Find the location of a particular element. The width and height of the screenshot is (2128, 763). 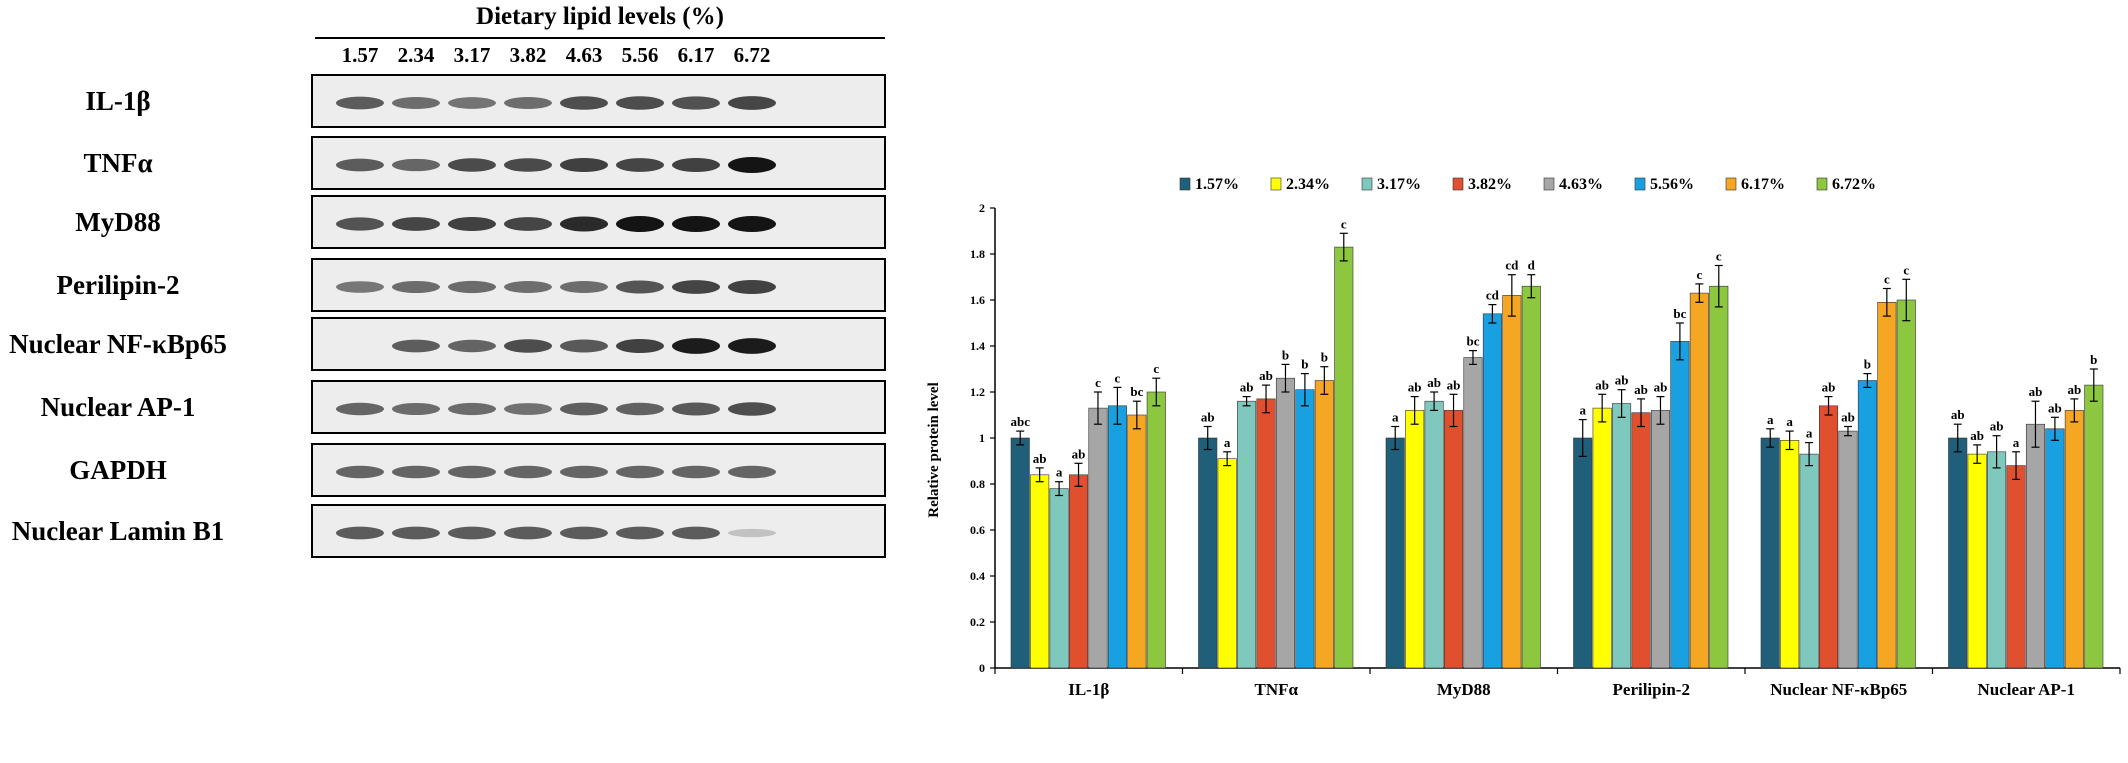

legend-label: 3.82% is located at coordinates (1490, 184).